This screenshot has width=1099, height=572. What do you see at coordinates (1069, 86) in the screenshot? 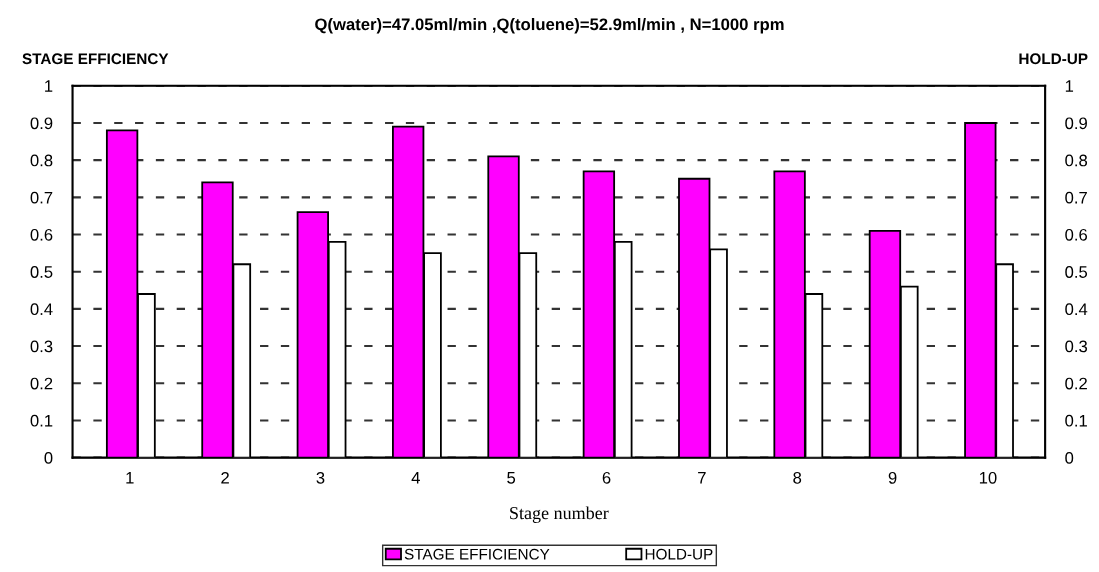
I see `y2-tick-label: 1` at bounding box center [1069, 86].